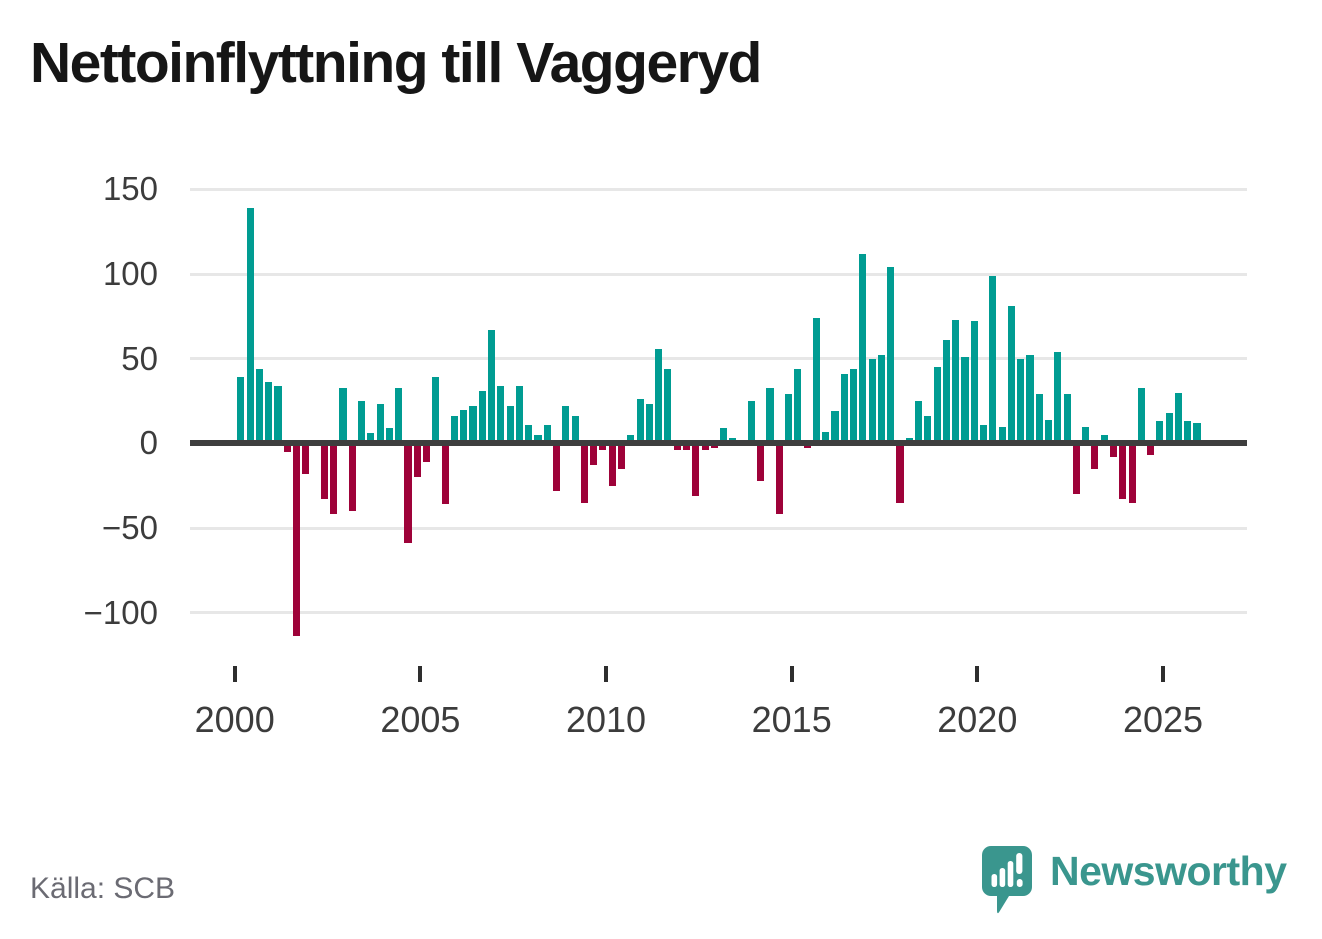 The width and height of the screenshot is (1322, 939). What do you see at coordinates (937, 405) in the screenshot?
I see `bar-2018q4` at bounding box center [937, 405].